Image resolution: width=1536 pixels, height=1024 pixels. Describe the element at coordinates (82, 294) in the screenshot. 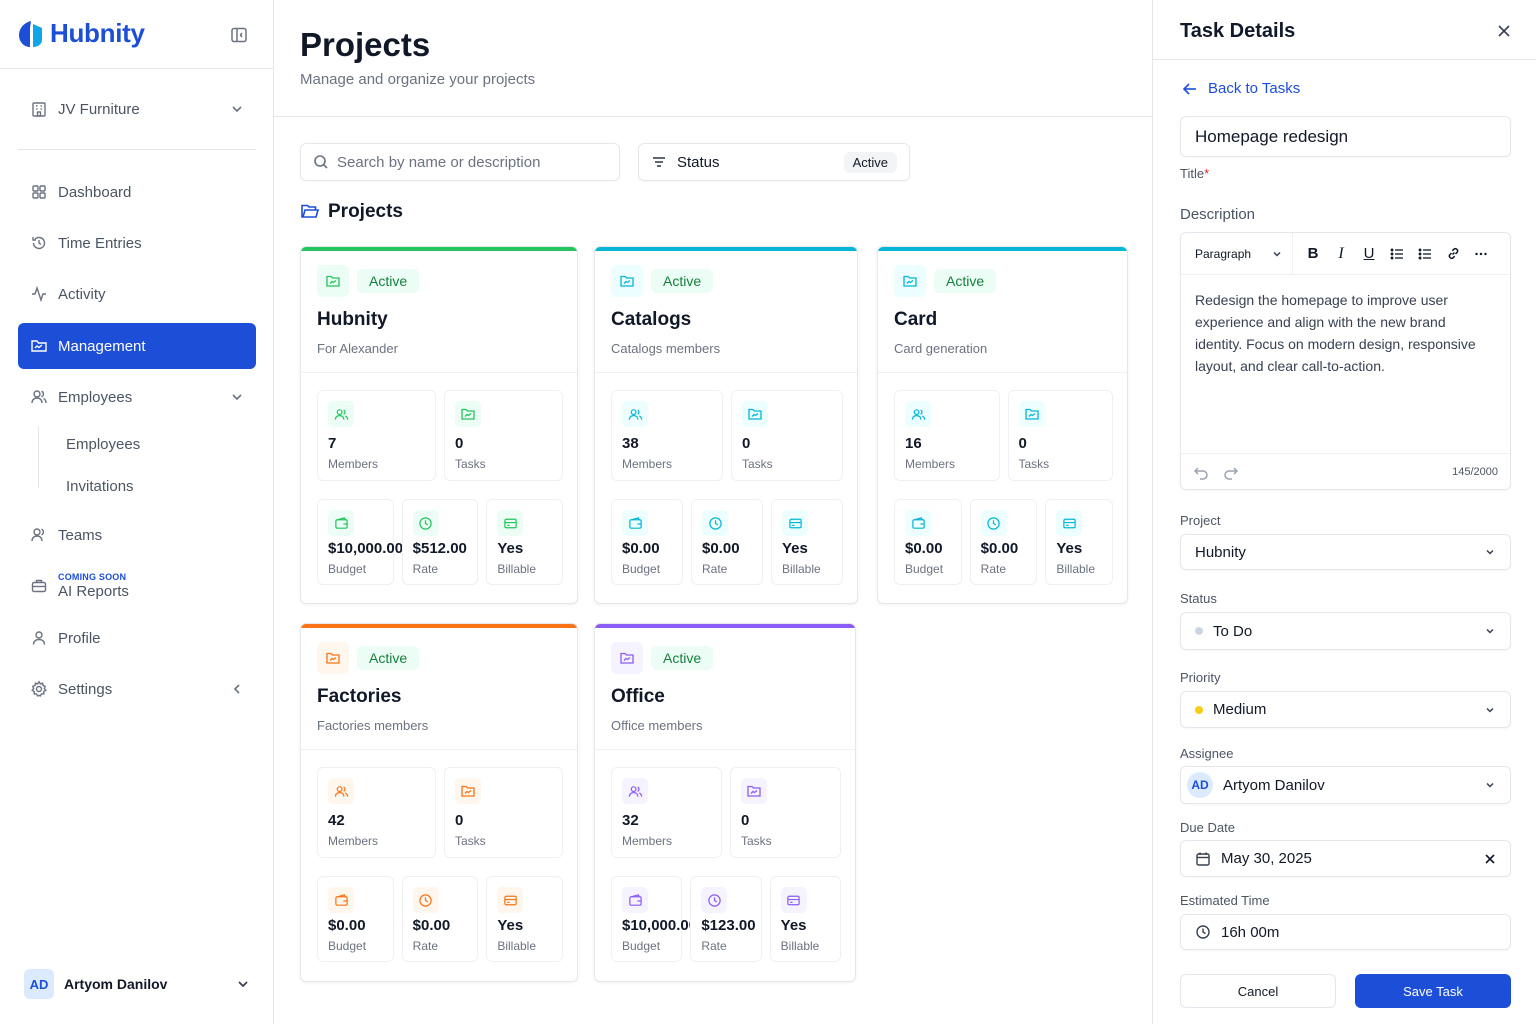

I see `nav-label: Activity` at that location.